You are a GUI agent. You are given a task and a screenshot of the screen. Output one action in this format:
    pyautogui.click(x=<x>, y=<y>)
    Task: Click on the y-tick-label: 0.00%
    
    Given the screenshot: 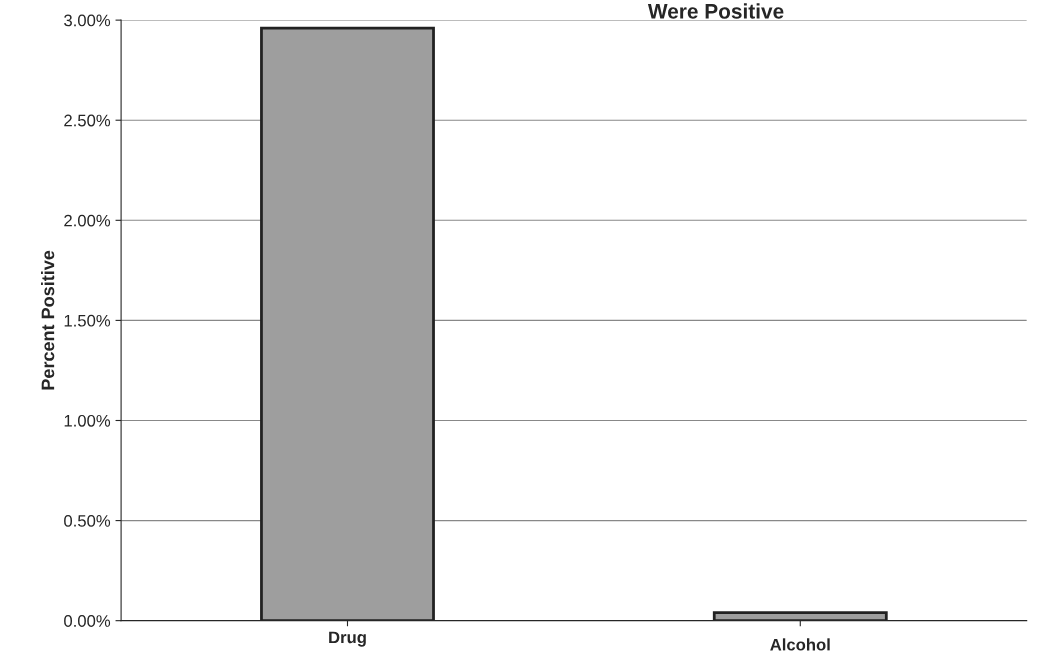 What is the action you would take?
    pyautogui.click(x=87, y=621)
    